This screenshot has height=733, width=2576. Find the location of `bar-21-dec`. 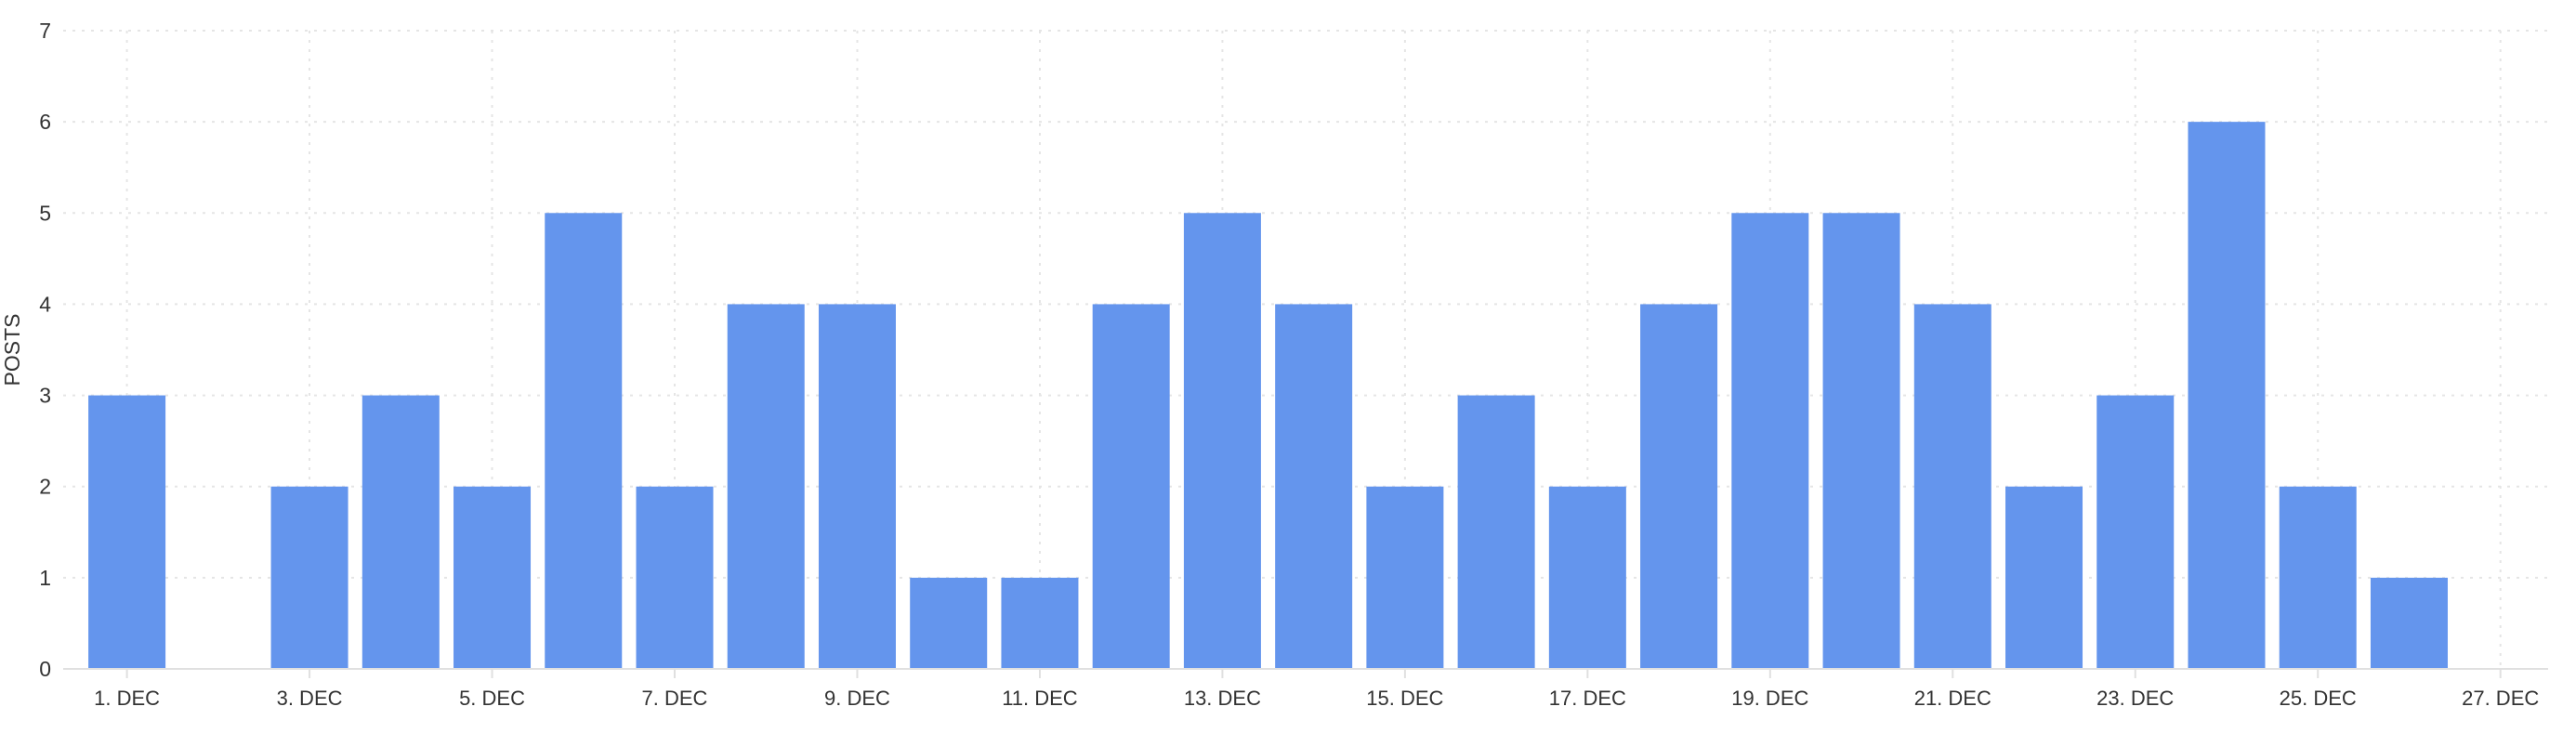

bar-21-dec is located at coordinates (1952, 487).